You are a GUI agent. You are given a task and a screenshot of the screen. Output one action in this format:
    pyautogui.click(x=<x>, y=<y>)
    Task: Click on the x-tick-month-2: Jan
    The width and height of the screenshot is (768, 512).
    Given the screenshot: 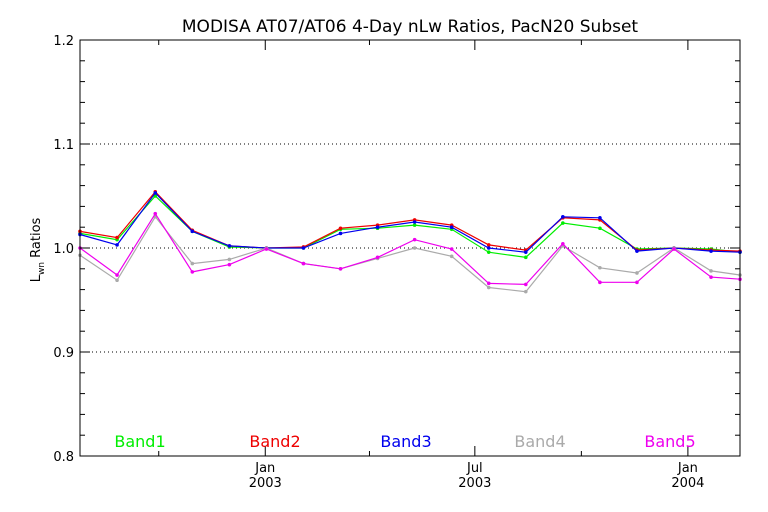 What is the action you would take?
    pyautogui.click(x=687, y=468)
    